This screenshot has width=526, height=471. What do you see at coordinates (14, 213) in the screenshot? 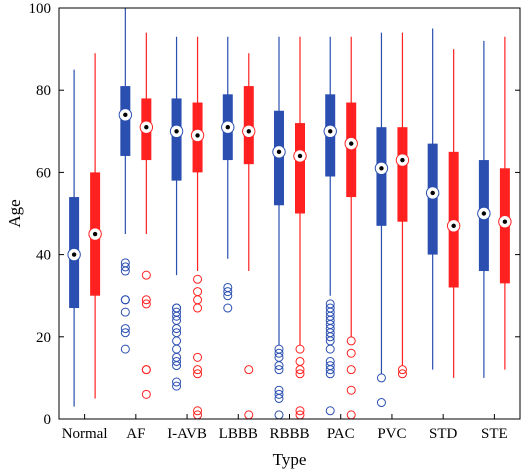
I see `y-axis-title: Age` at bounding box center [14, 213].